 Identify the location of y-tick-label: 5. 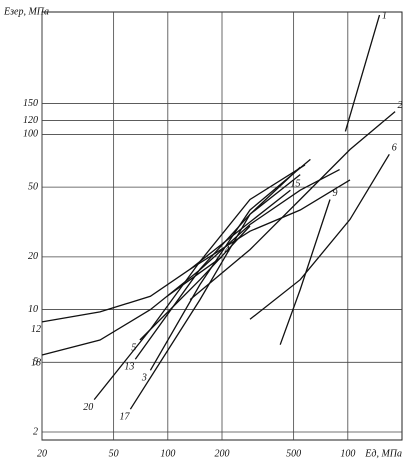
(35, 362).